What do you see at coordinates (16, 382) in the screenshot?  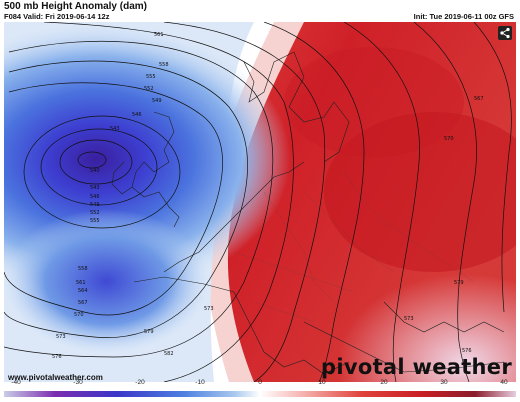 I see `colorbar-tick: -40` at bounding box center [16, 382].